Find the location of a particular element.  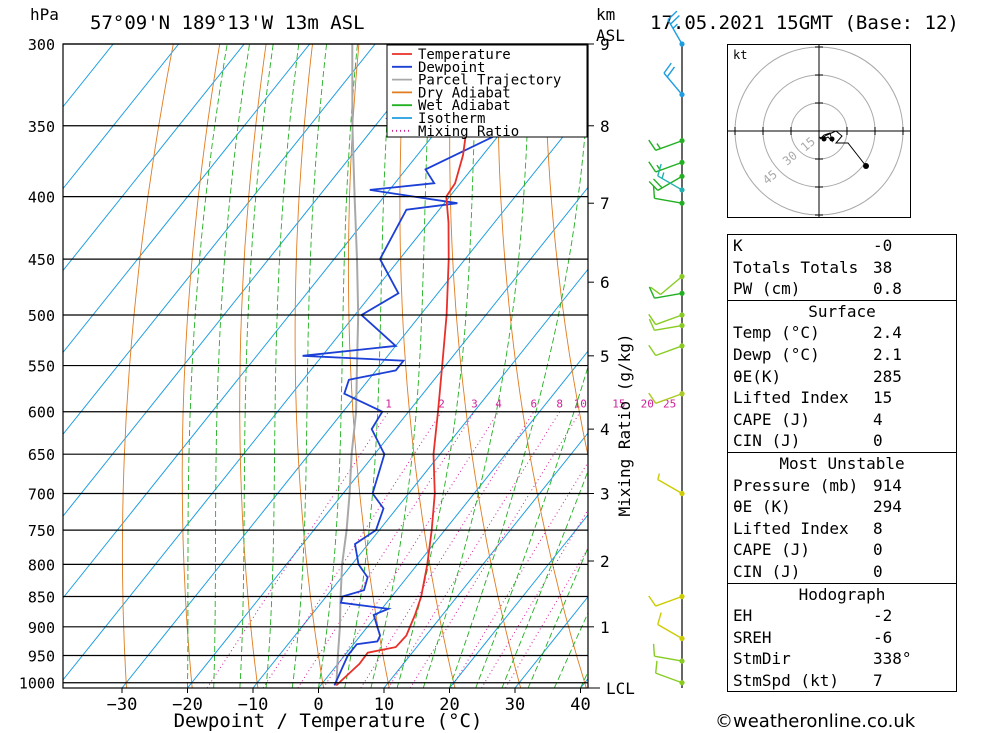

hodograph-marker is located at coordinates (832, 139).